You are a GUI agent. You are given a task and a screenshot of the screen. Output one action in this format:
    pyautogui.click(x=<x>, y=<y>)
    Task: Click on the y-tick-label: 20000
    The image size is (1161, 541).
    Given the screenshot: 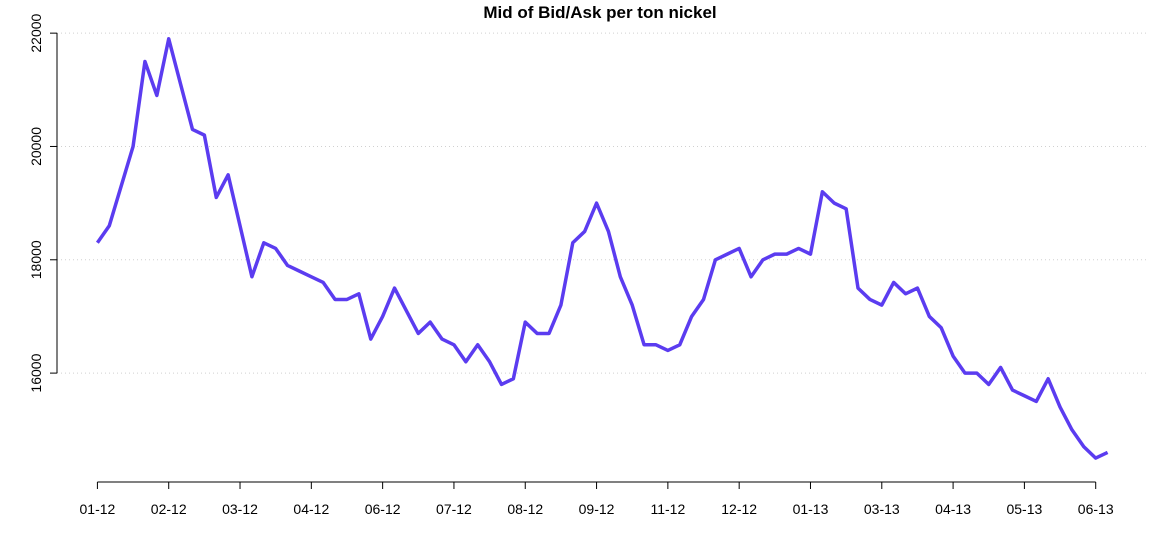 What is the action you would take?
    pyautogui.click(x=36, y=146)
    